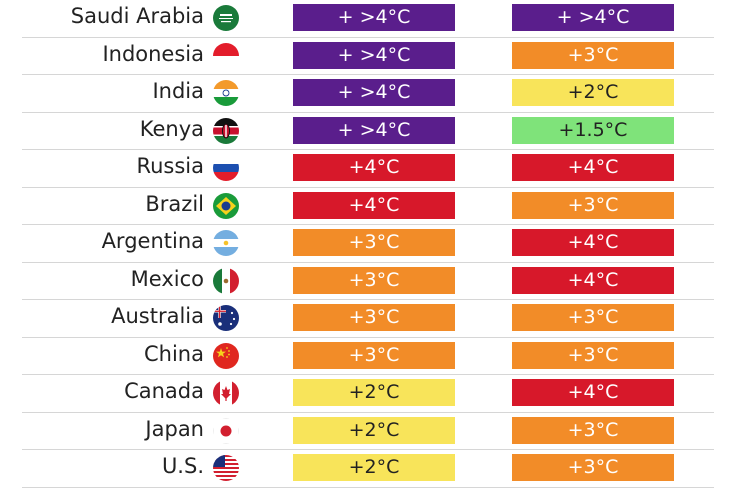 The width and height of the screenshot is (736, 488). What do you see at coordinates (178, 91) in the screenshot?
I see `country-name: India` at bounding box center [178, 91].